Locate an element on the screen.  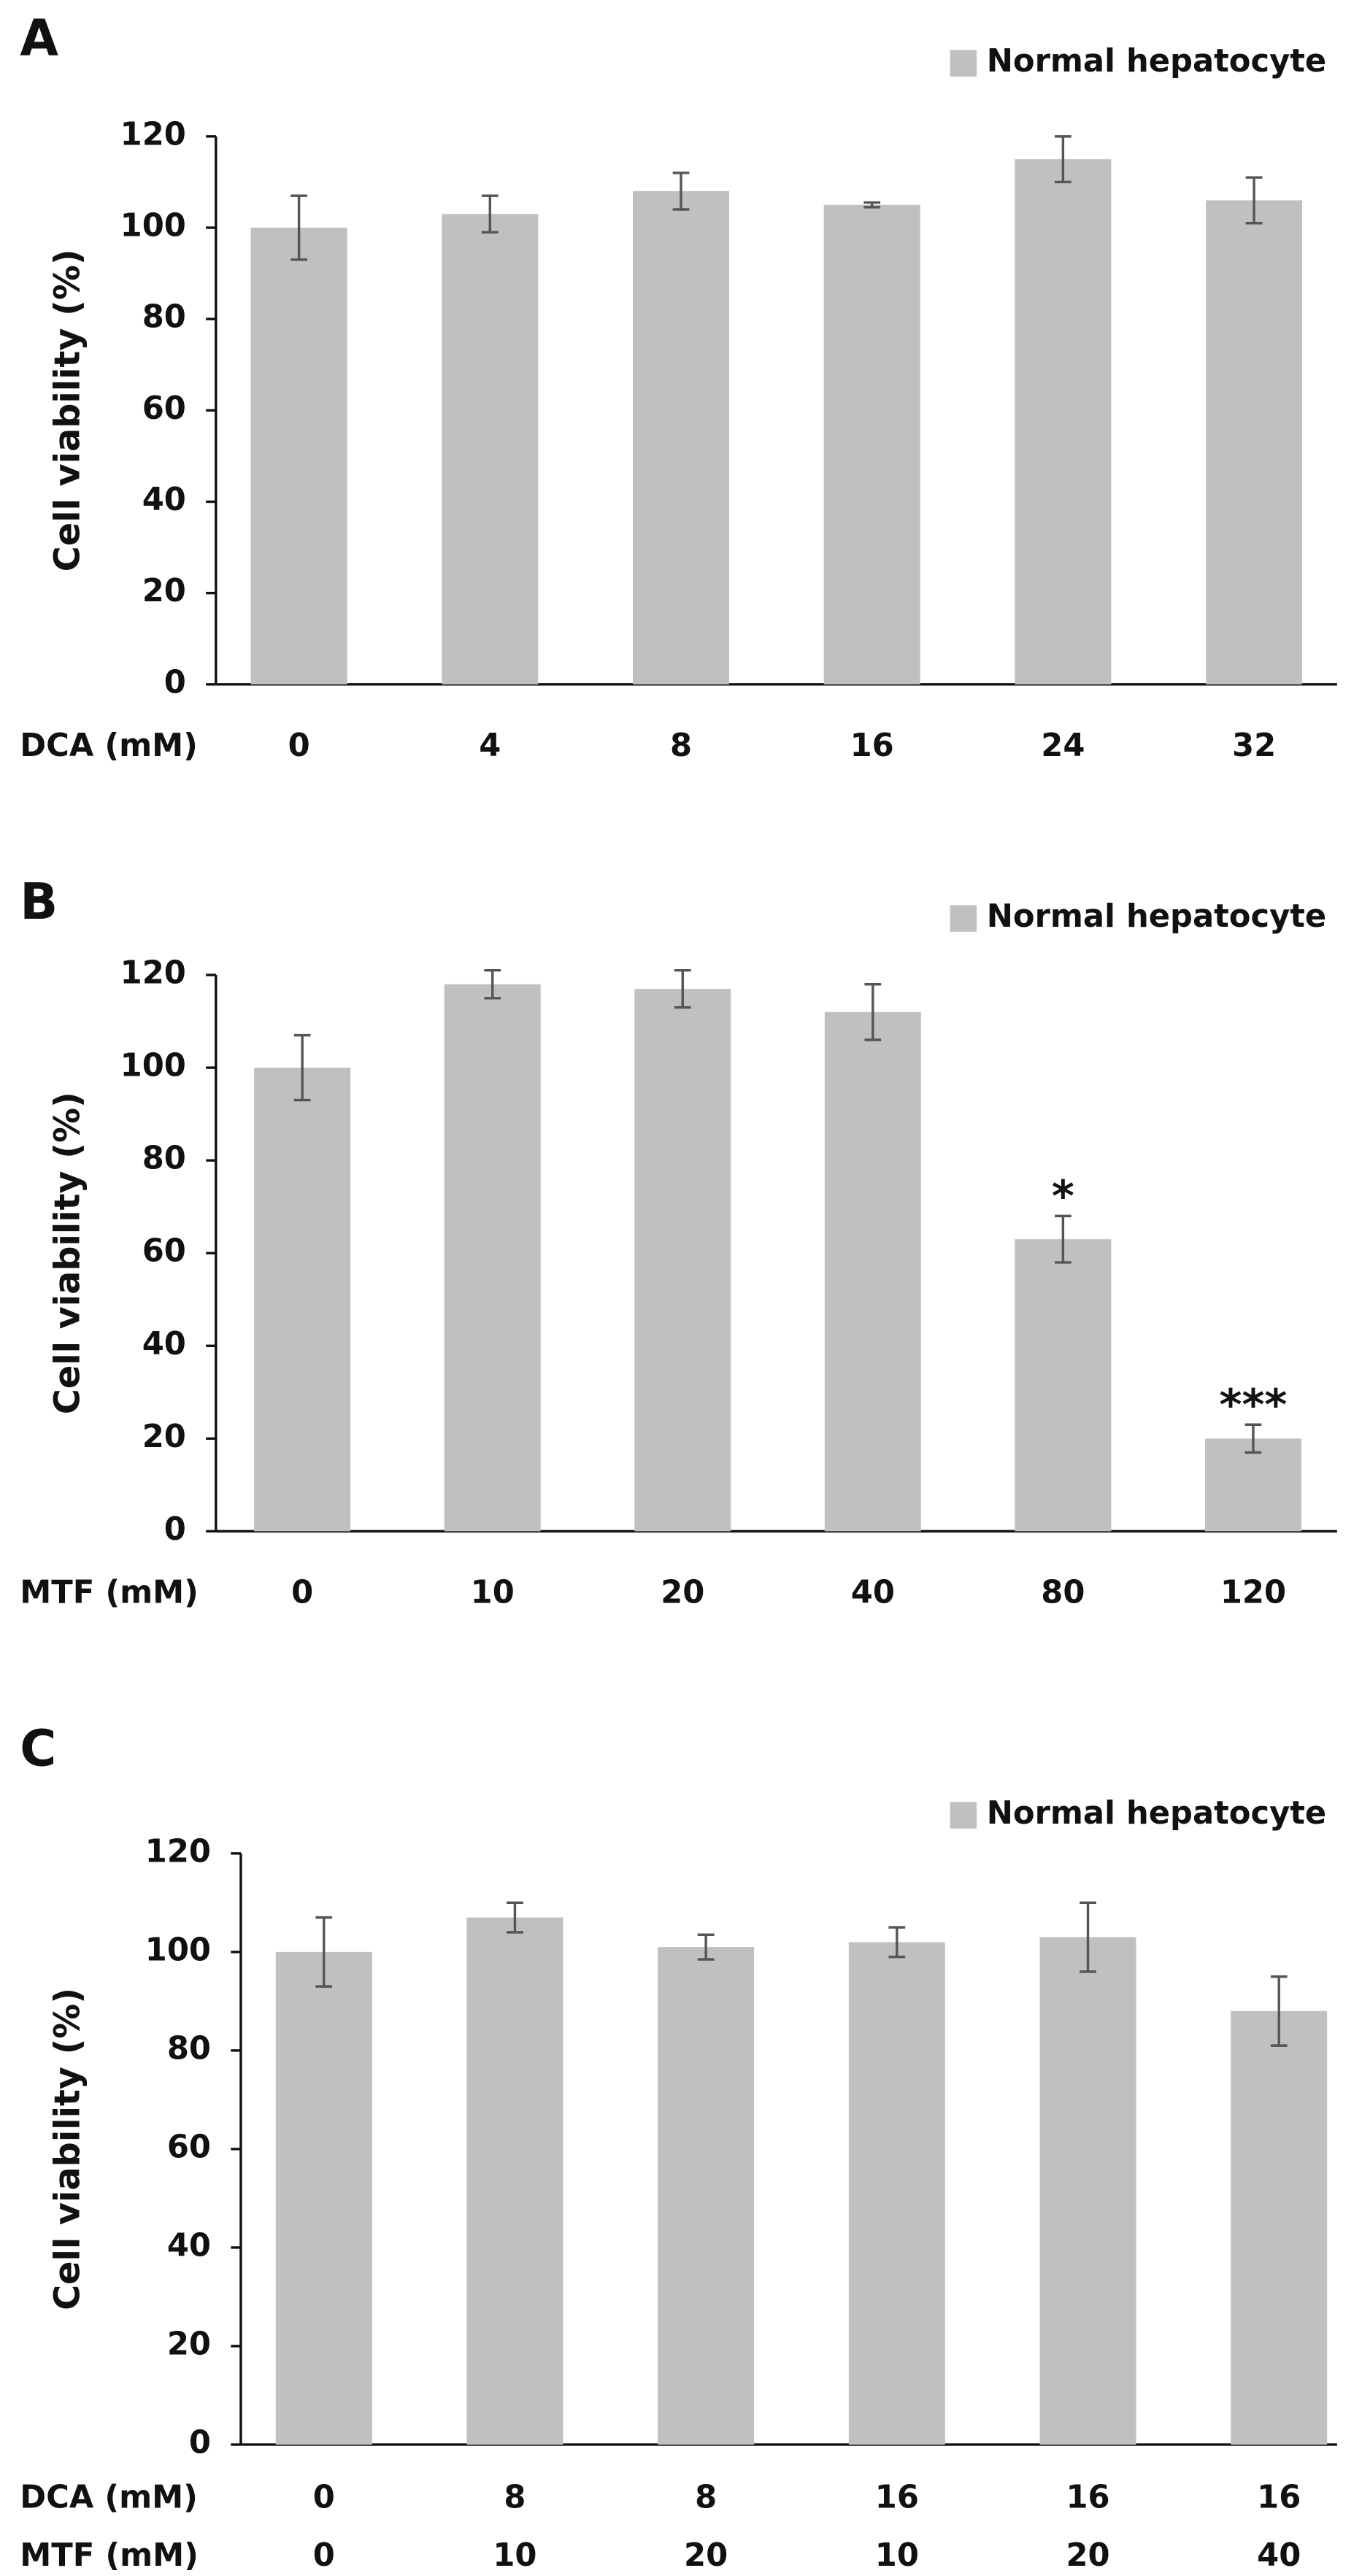
x-tick-label: 24 is located at coordinates (1063, 746).